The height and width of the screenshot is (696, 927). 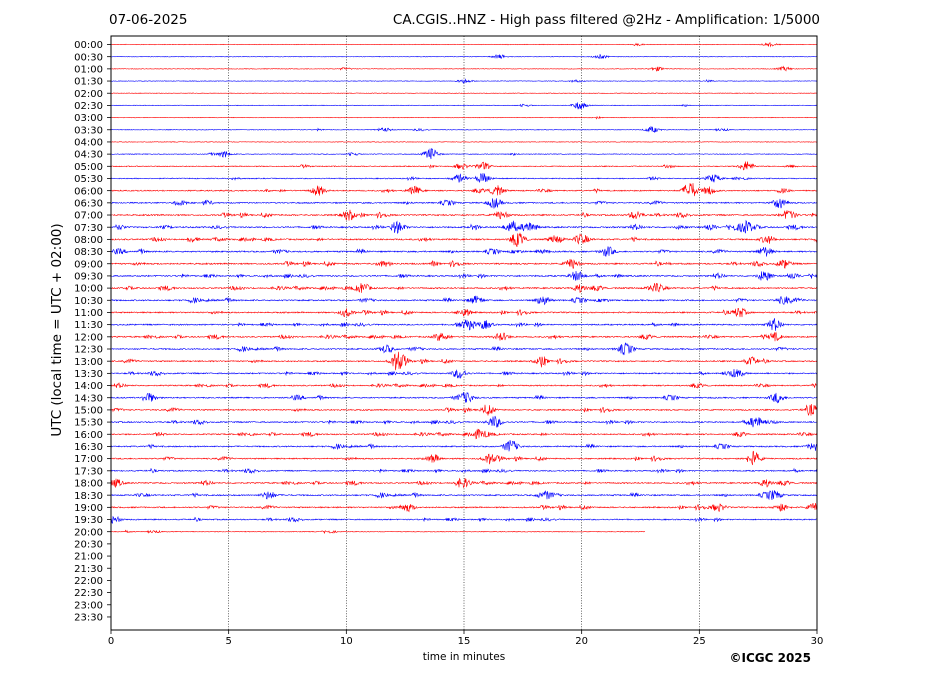 I want to click on y-tick-label: 10:00, so click(x=88, y=289).